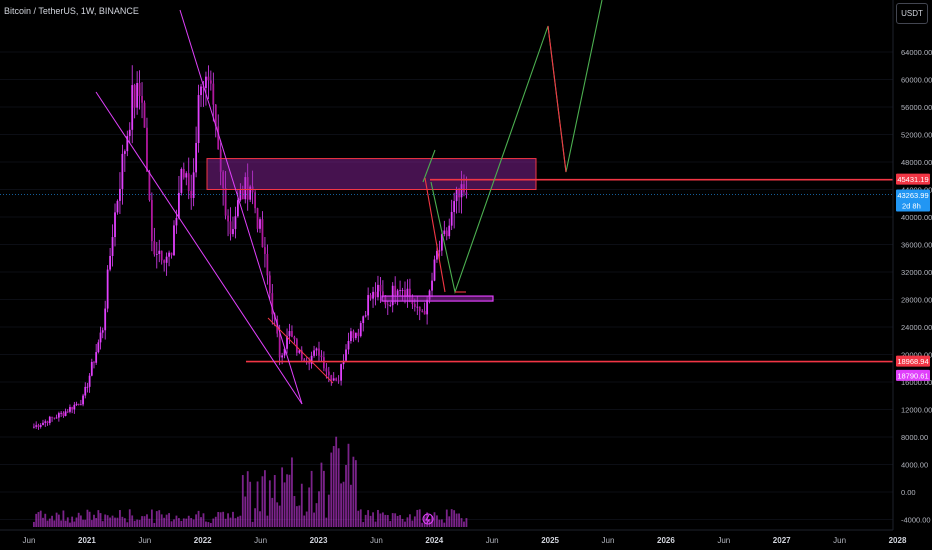 The width and height of the screenshot is (932, 550). Describe the element at coordinates (916, 327) in the screenshot. I see `price-tick-label: 24000.00` at that location.